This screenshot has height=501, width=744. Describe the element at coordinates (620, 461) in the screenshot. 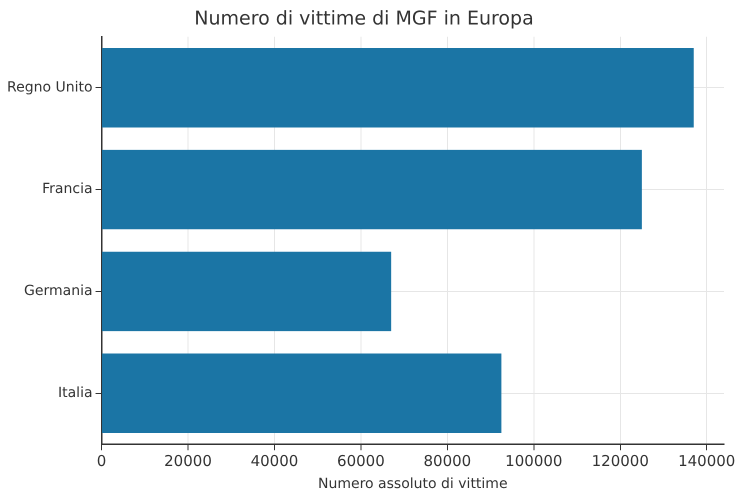

I see `x-tick-label: 120000` at that location.